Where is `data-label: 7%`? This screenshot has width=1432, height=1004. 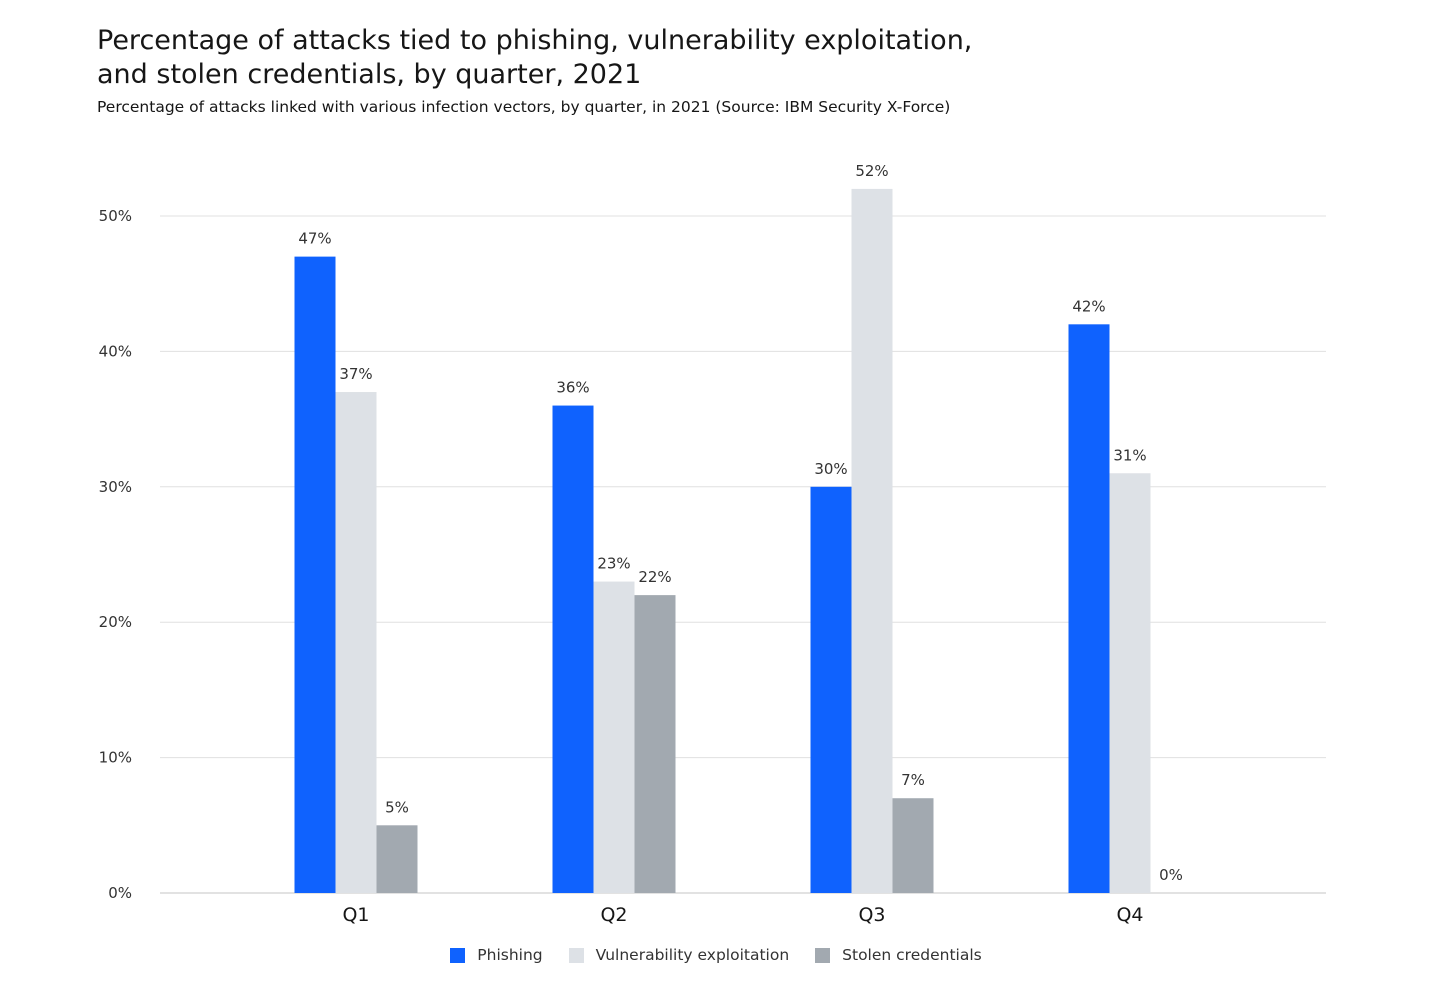
data-label: 7% is located at coordinates (913, 780).